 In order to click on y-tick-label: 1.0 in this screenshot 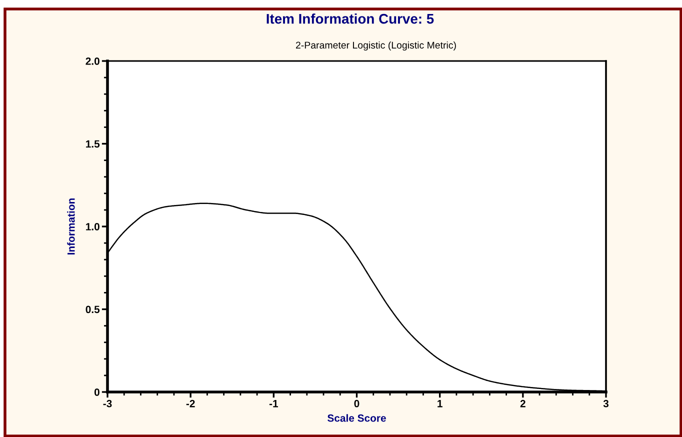, I will do `click(93, 226)`.